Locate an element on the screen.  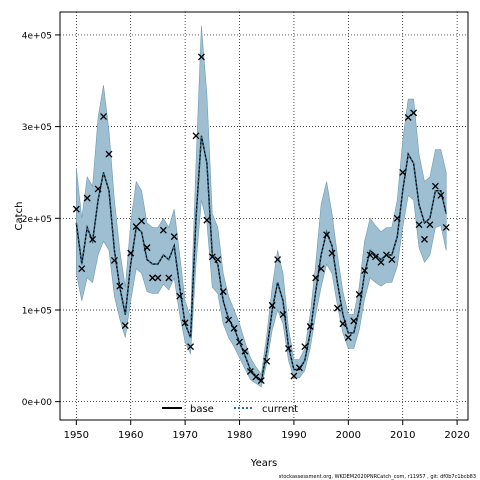
y-tick-label: 0e+00 is located at coordinates (37, 403).